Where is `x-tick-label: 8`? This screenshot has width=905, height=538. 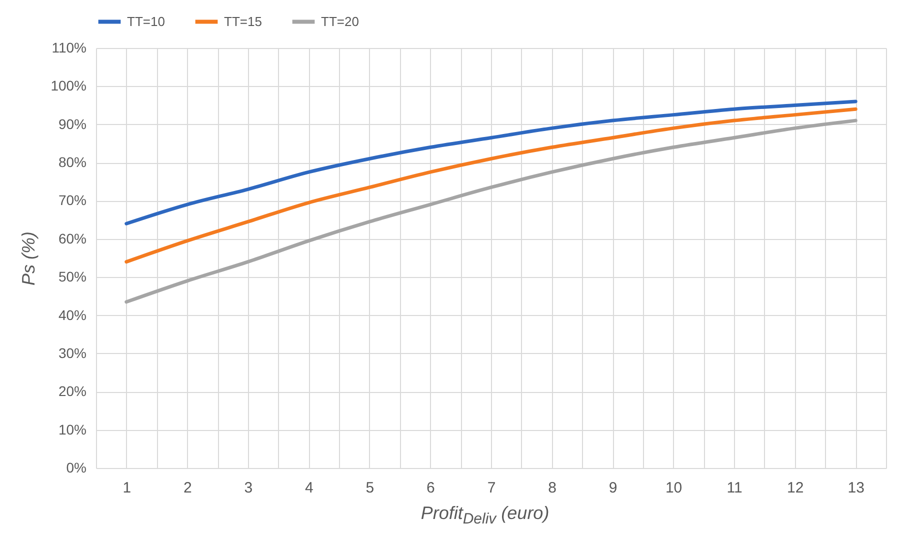
x-tick-label: 8 is located at coordinates (552, 488).